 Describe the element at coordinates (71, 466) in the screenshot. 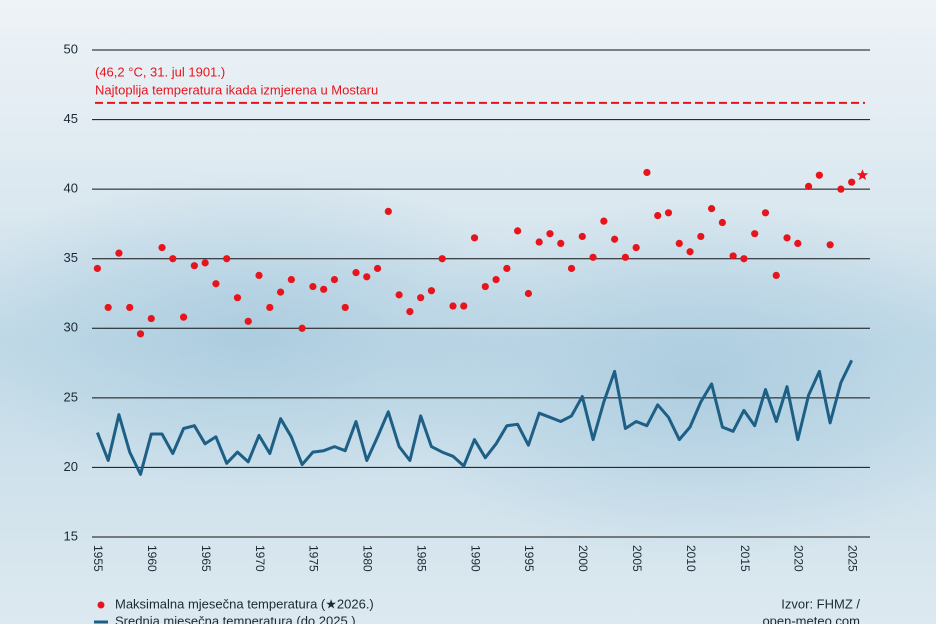

I see `y-tick-label: 20` at that location.